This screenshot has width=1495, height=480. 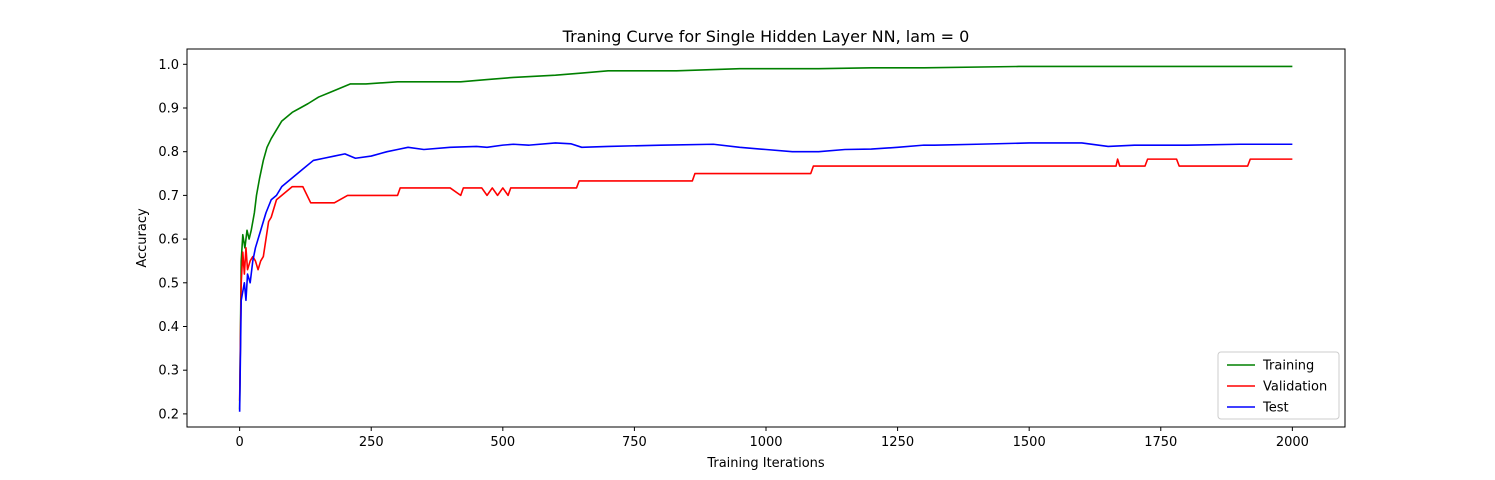 I want to click on x-tick-label: 1000, so click(x=765, y=442).